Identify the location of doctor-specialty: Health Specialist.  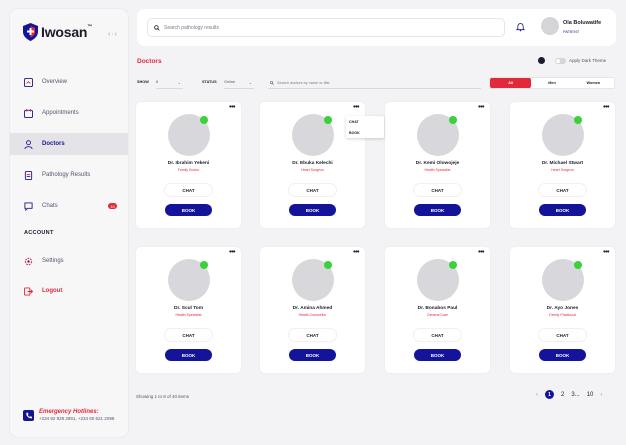
(437, 170).